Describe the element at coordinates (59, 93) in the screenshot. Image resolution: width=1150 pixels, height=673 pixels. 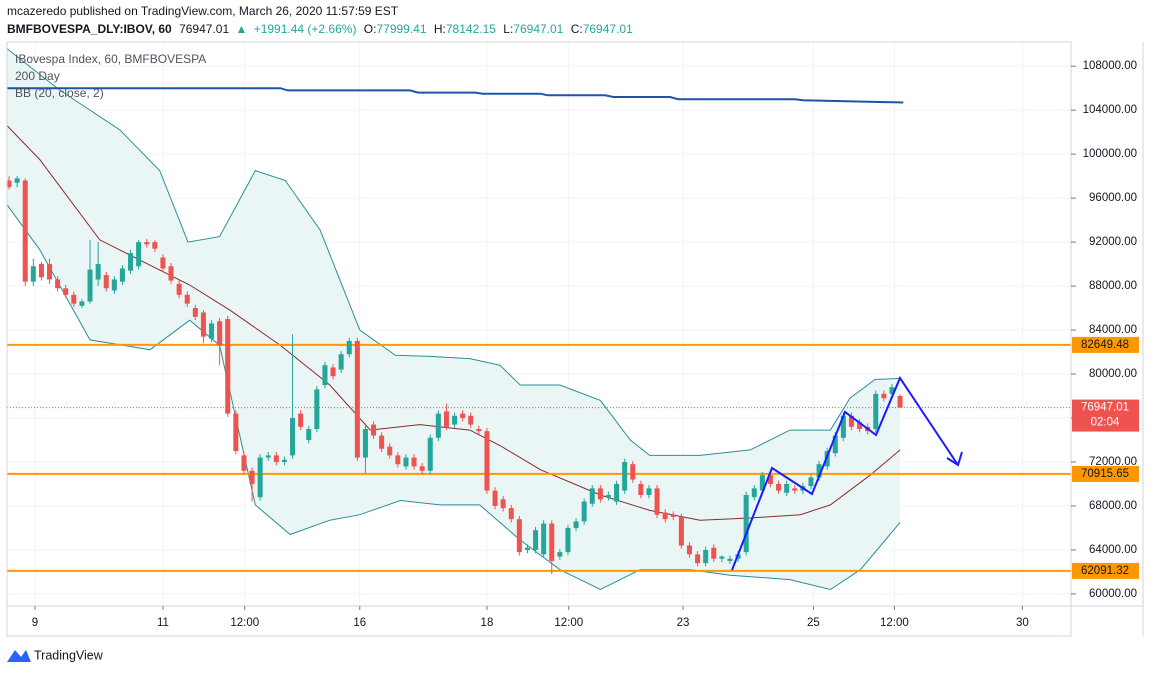
I see `legend-entry: BB (20, close, 2)` at that location.